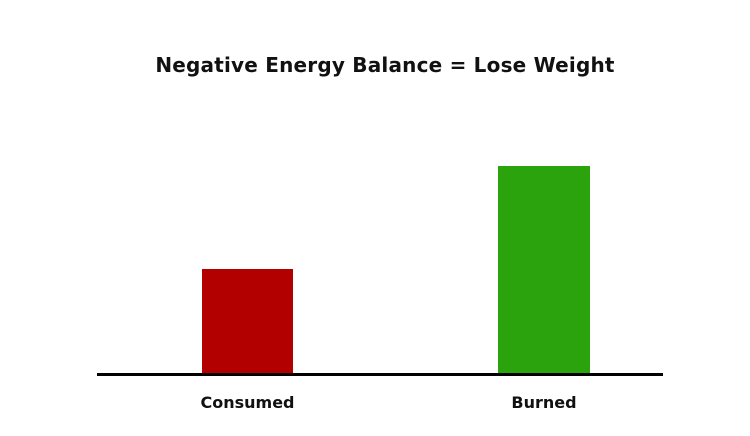 This screenshot has height=436, width=750. Describe the element at coordinates (544, 269) in the screenshot. I see `bar-burned` at that location.